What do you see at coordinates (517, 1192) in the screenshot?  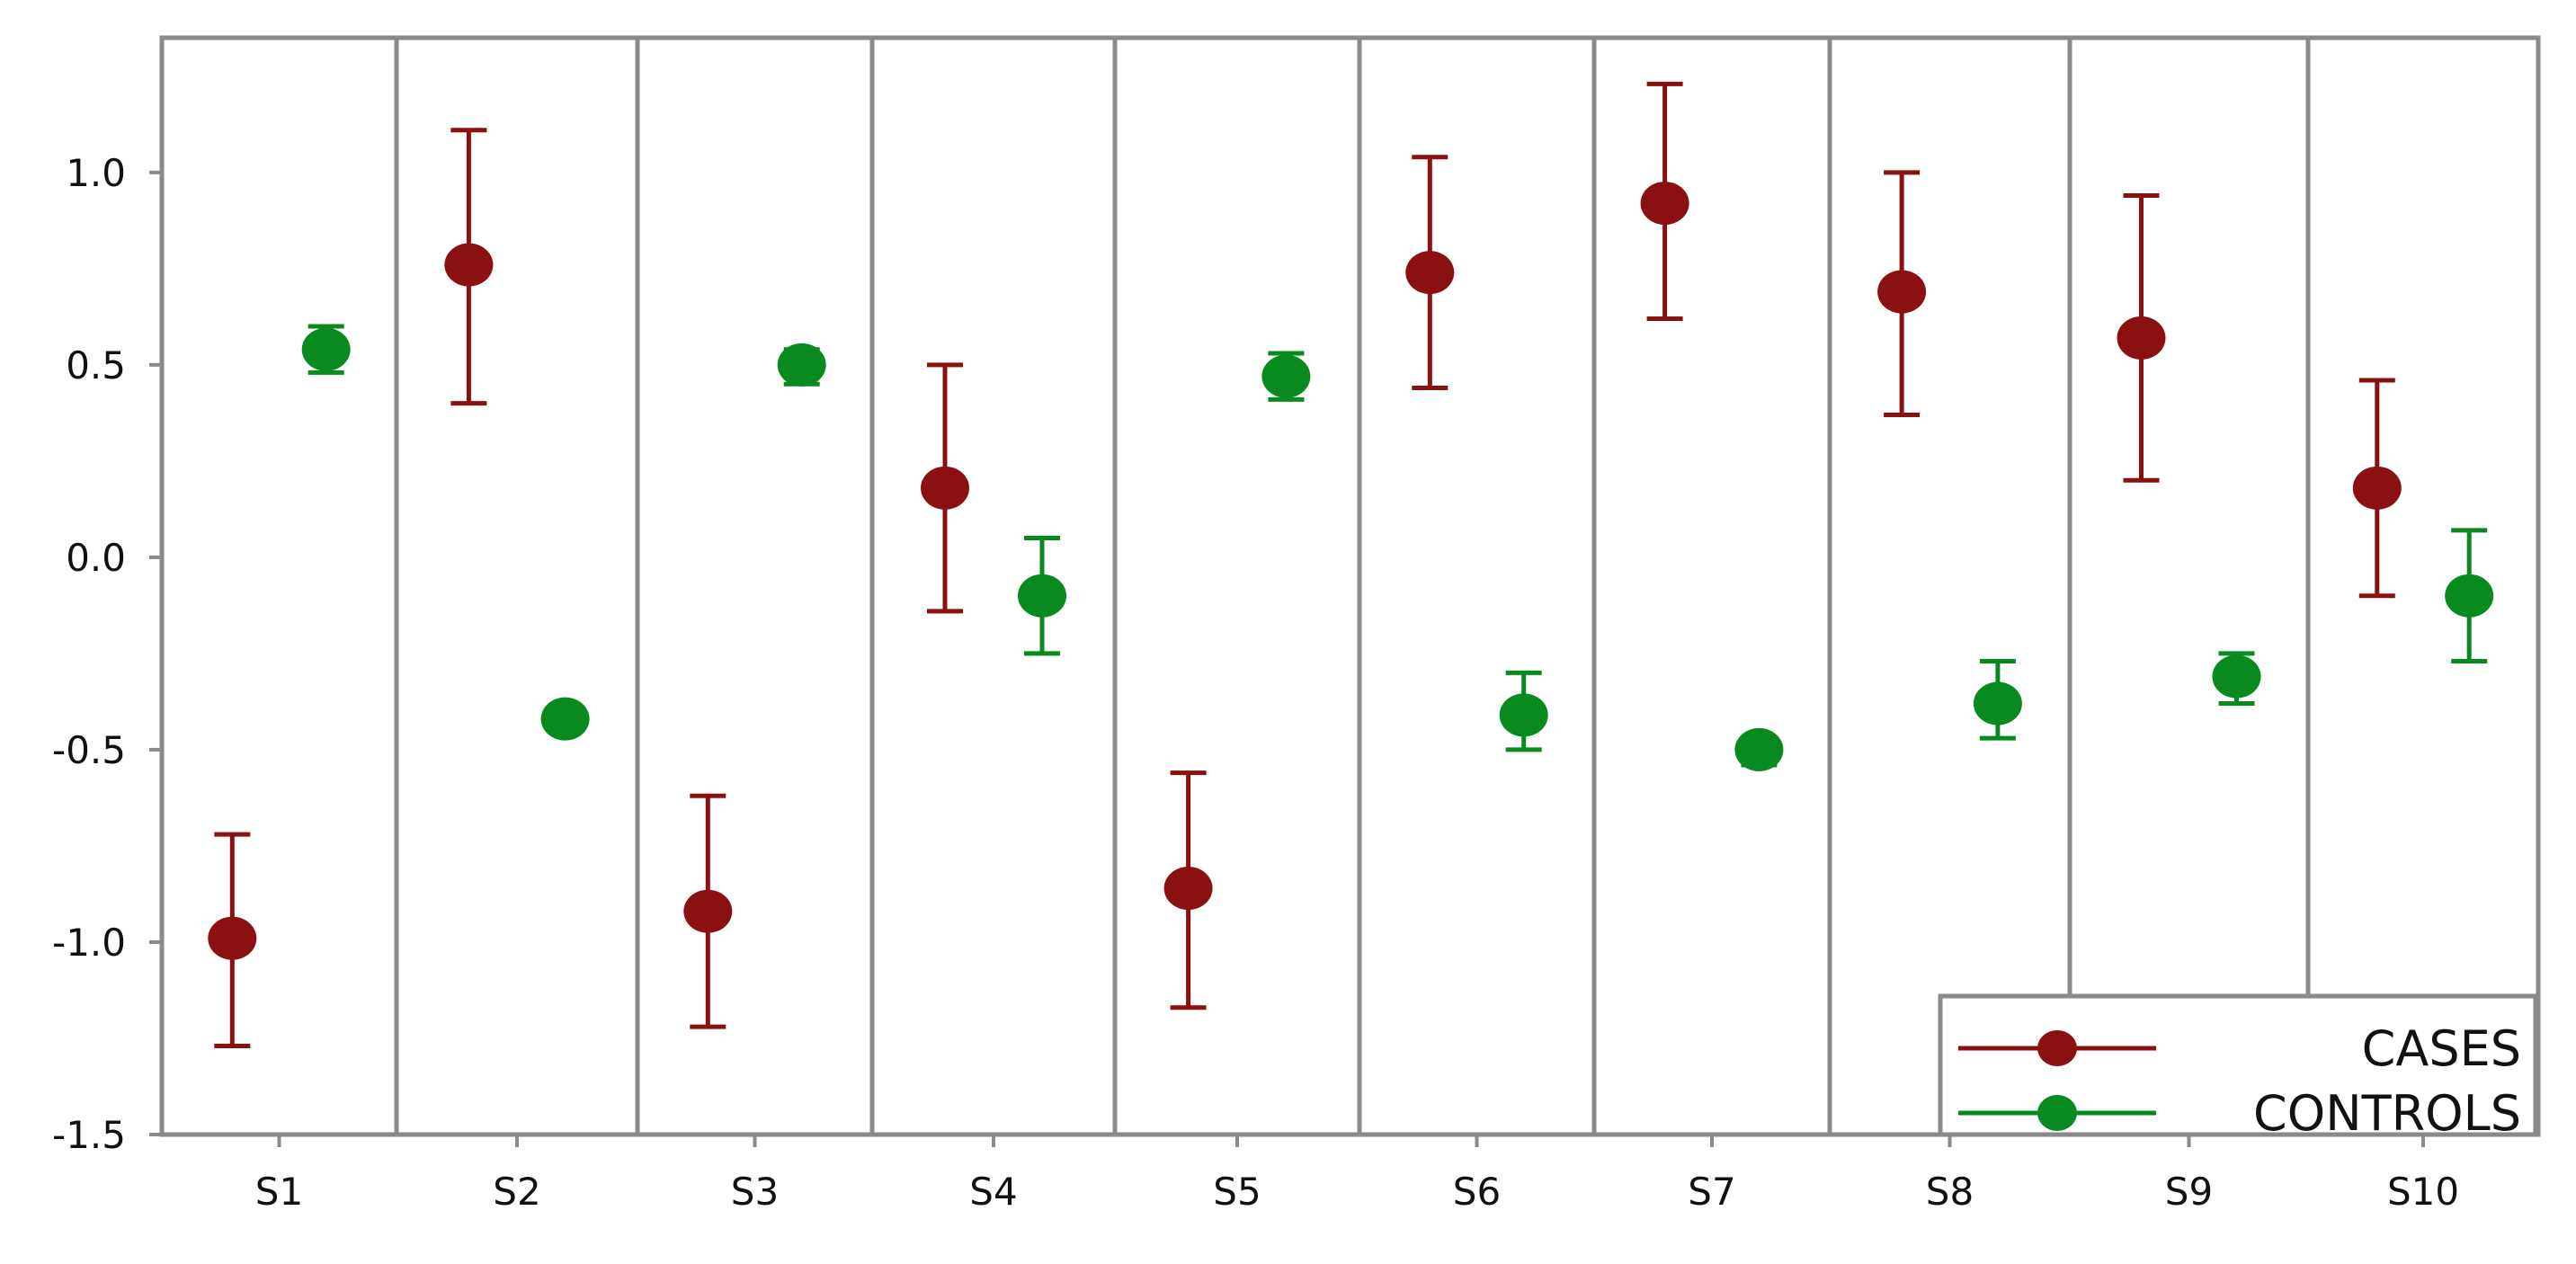 I see `x-tick-label: S2` at bounding box center [517, 1192].